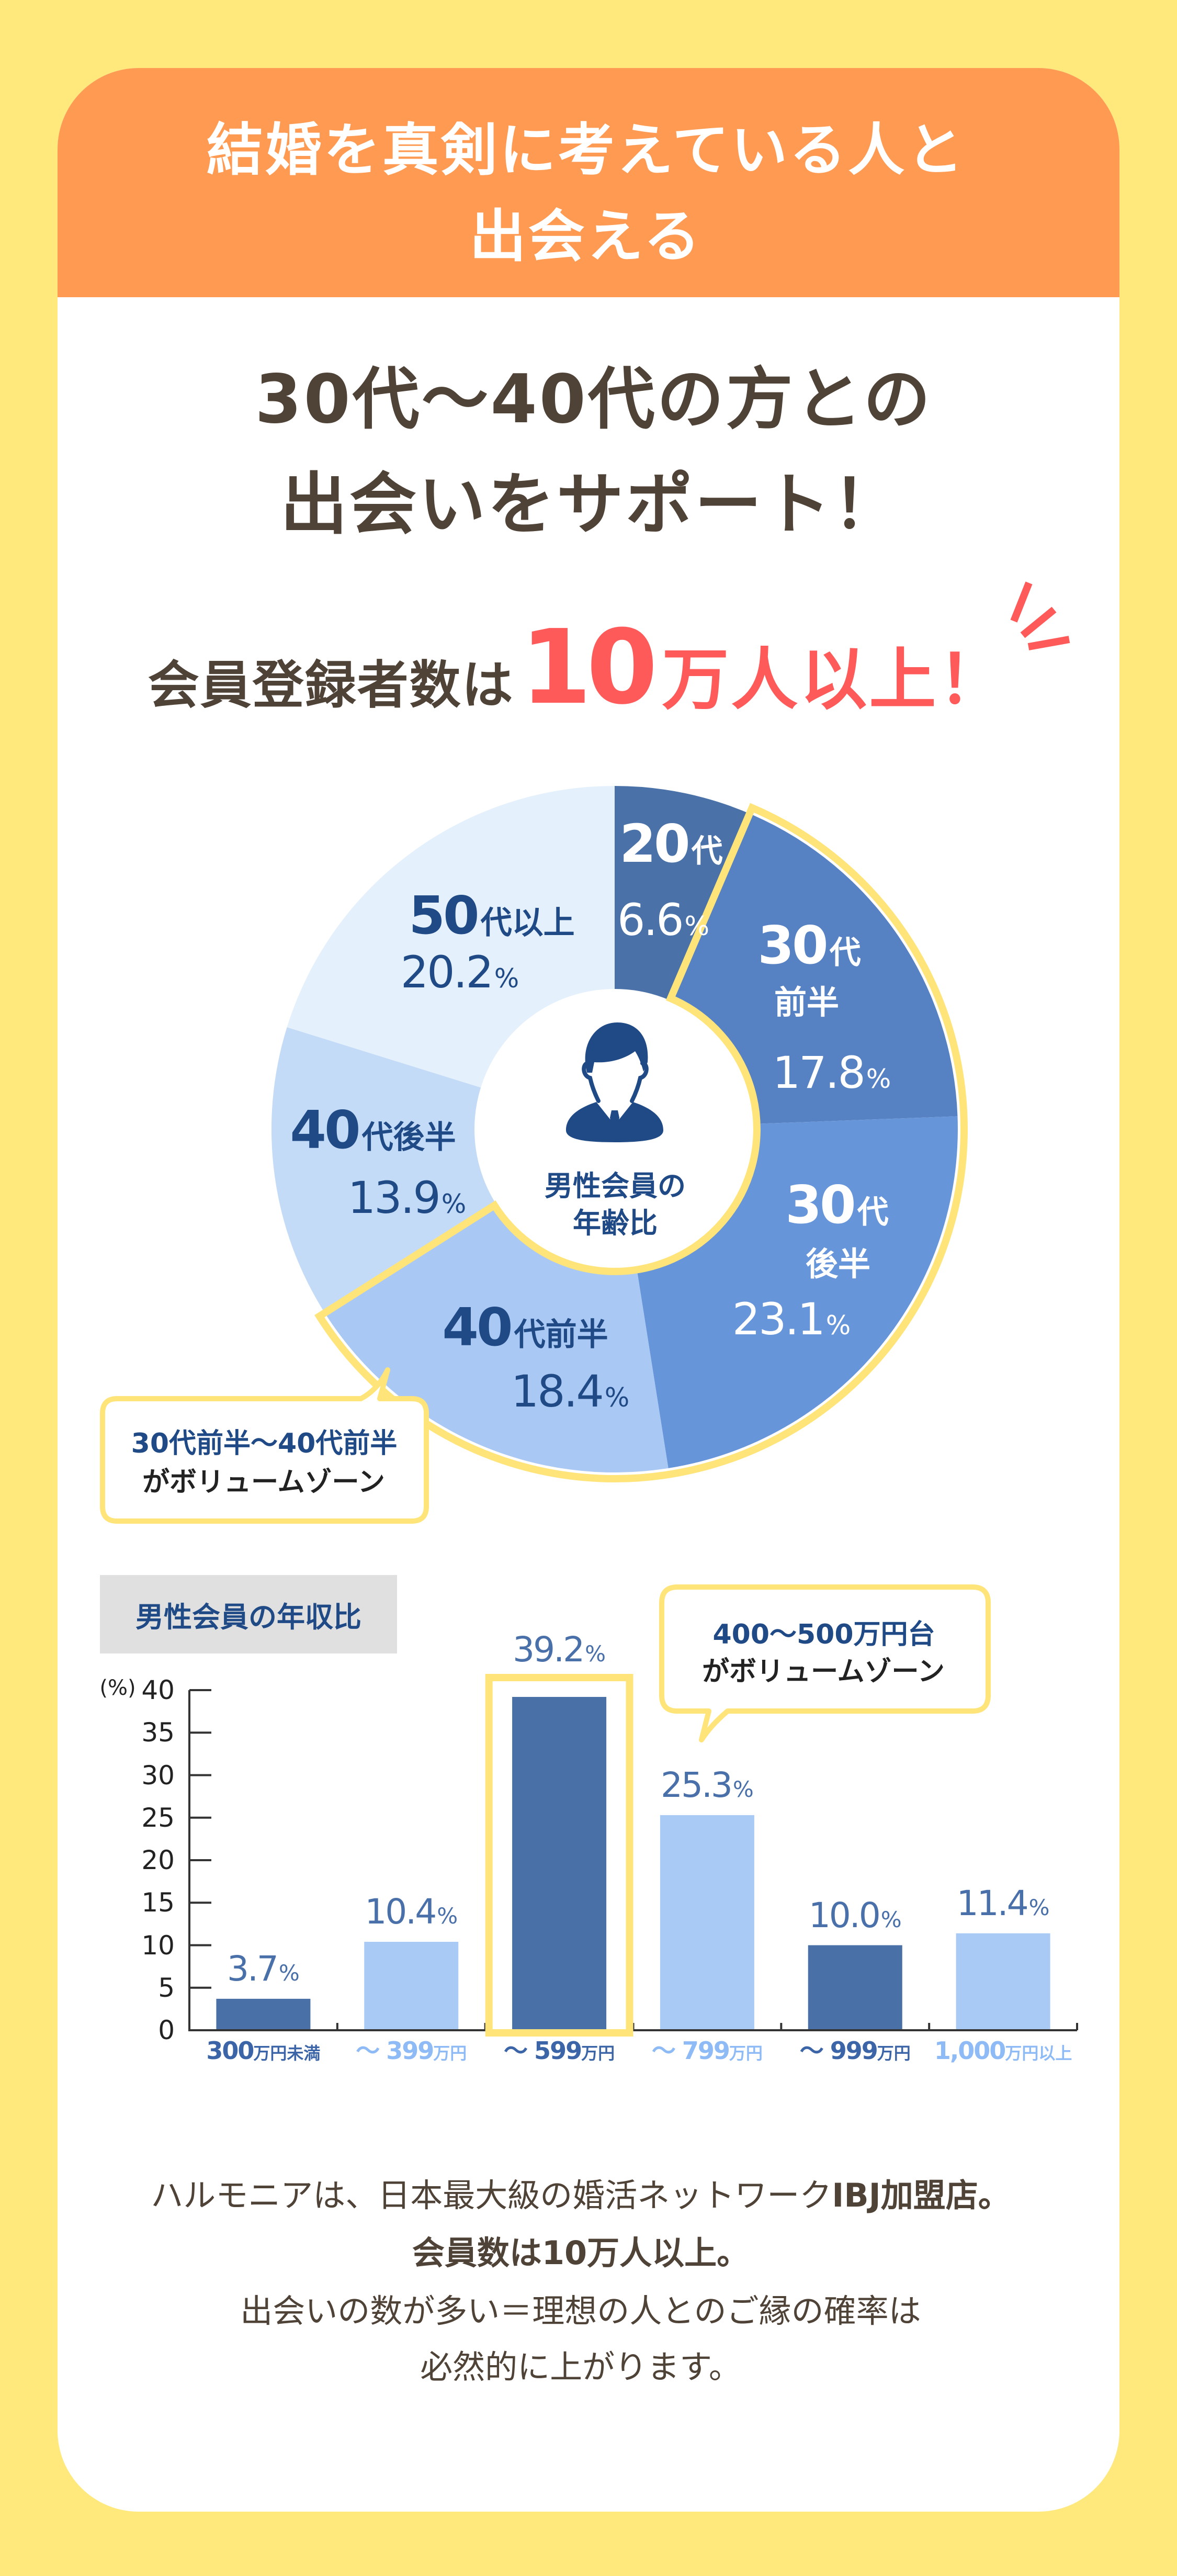 The image size is (1177, 2576). I want to click on x-category-label: 〜 799万円, so click(707, 2051).